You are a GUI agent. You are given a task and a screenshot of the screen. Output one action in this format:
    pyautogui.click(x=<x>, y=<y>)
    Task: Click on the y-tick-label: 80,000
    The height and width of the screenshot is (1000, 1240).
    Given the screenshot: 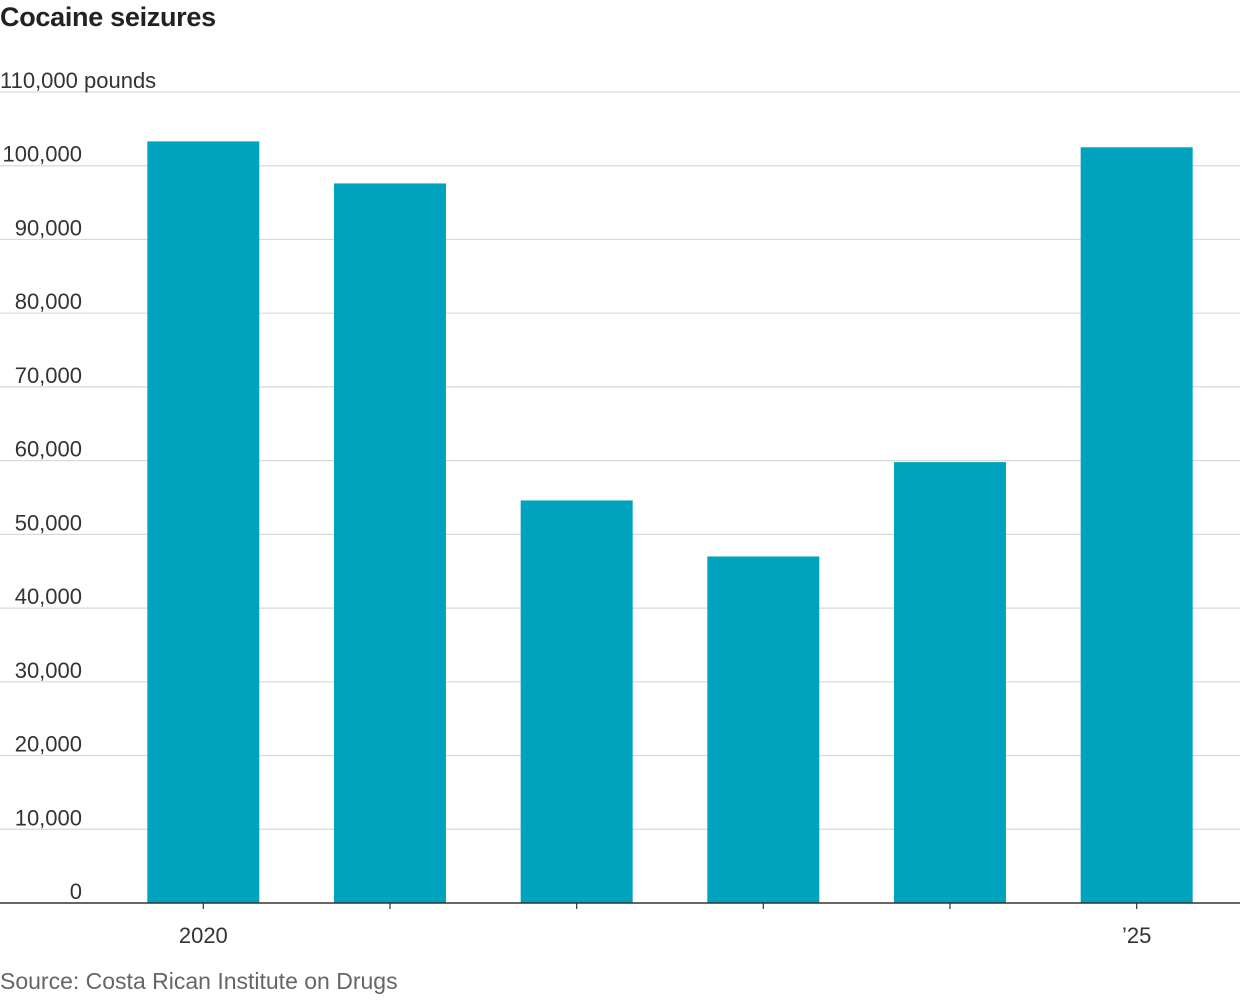 What is the action you would take?
    pyautogui.click(x=48, y=301)
    